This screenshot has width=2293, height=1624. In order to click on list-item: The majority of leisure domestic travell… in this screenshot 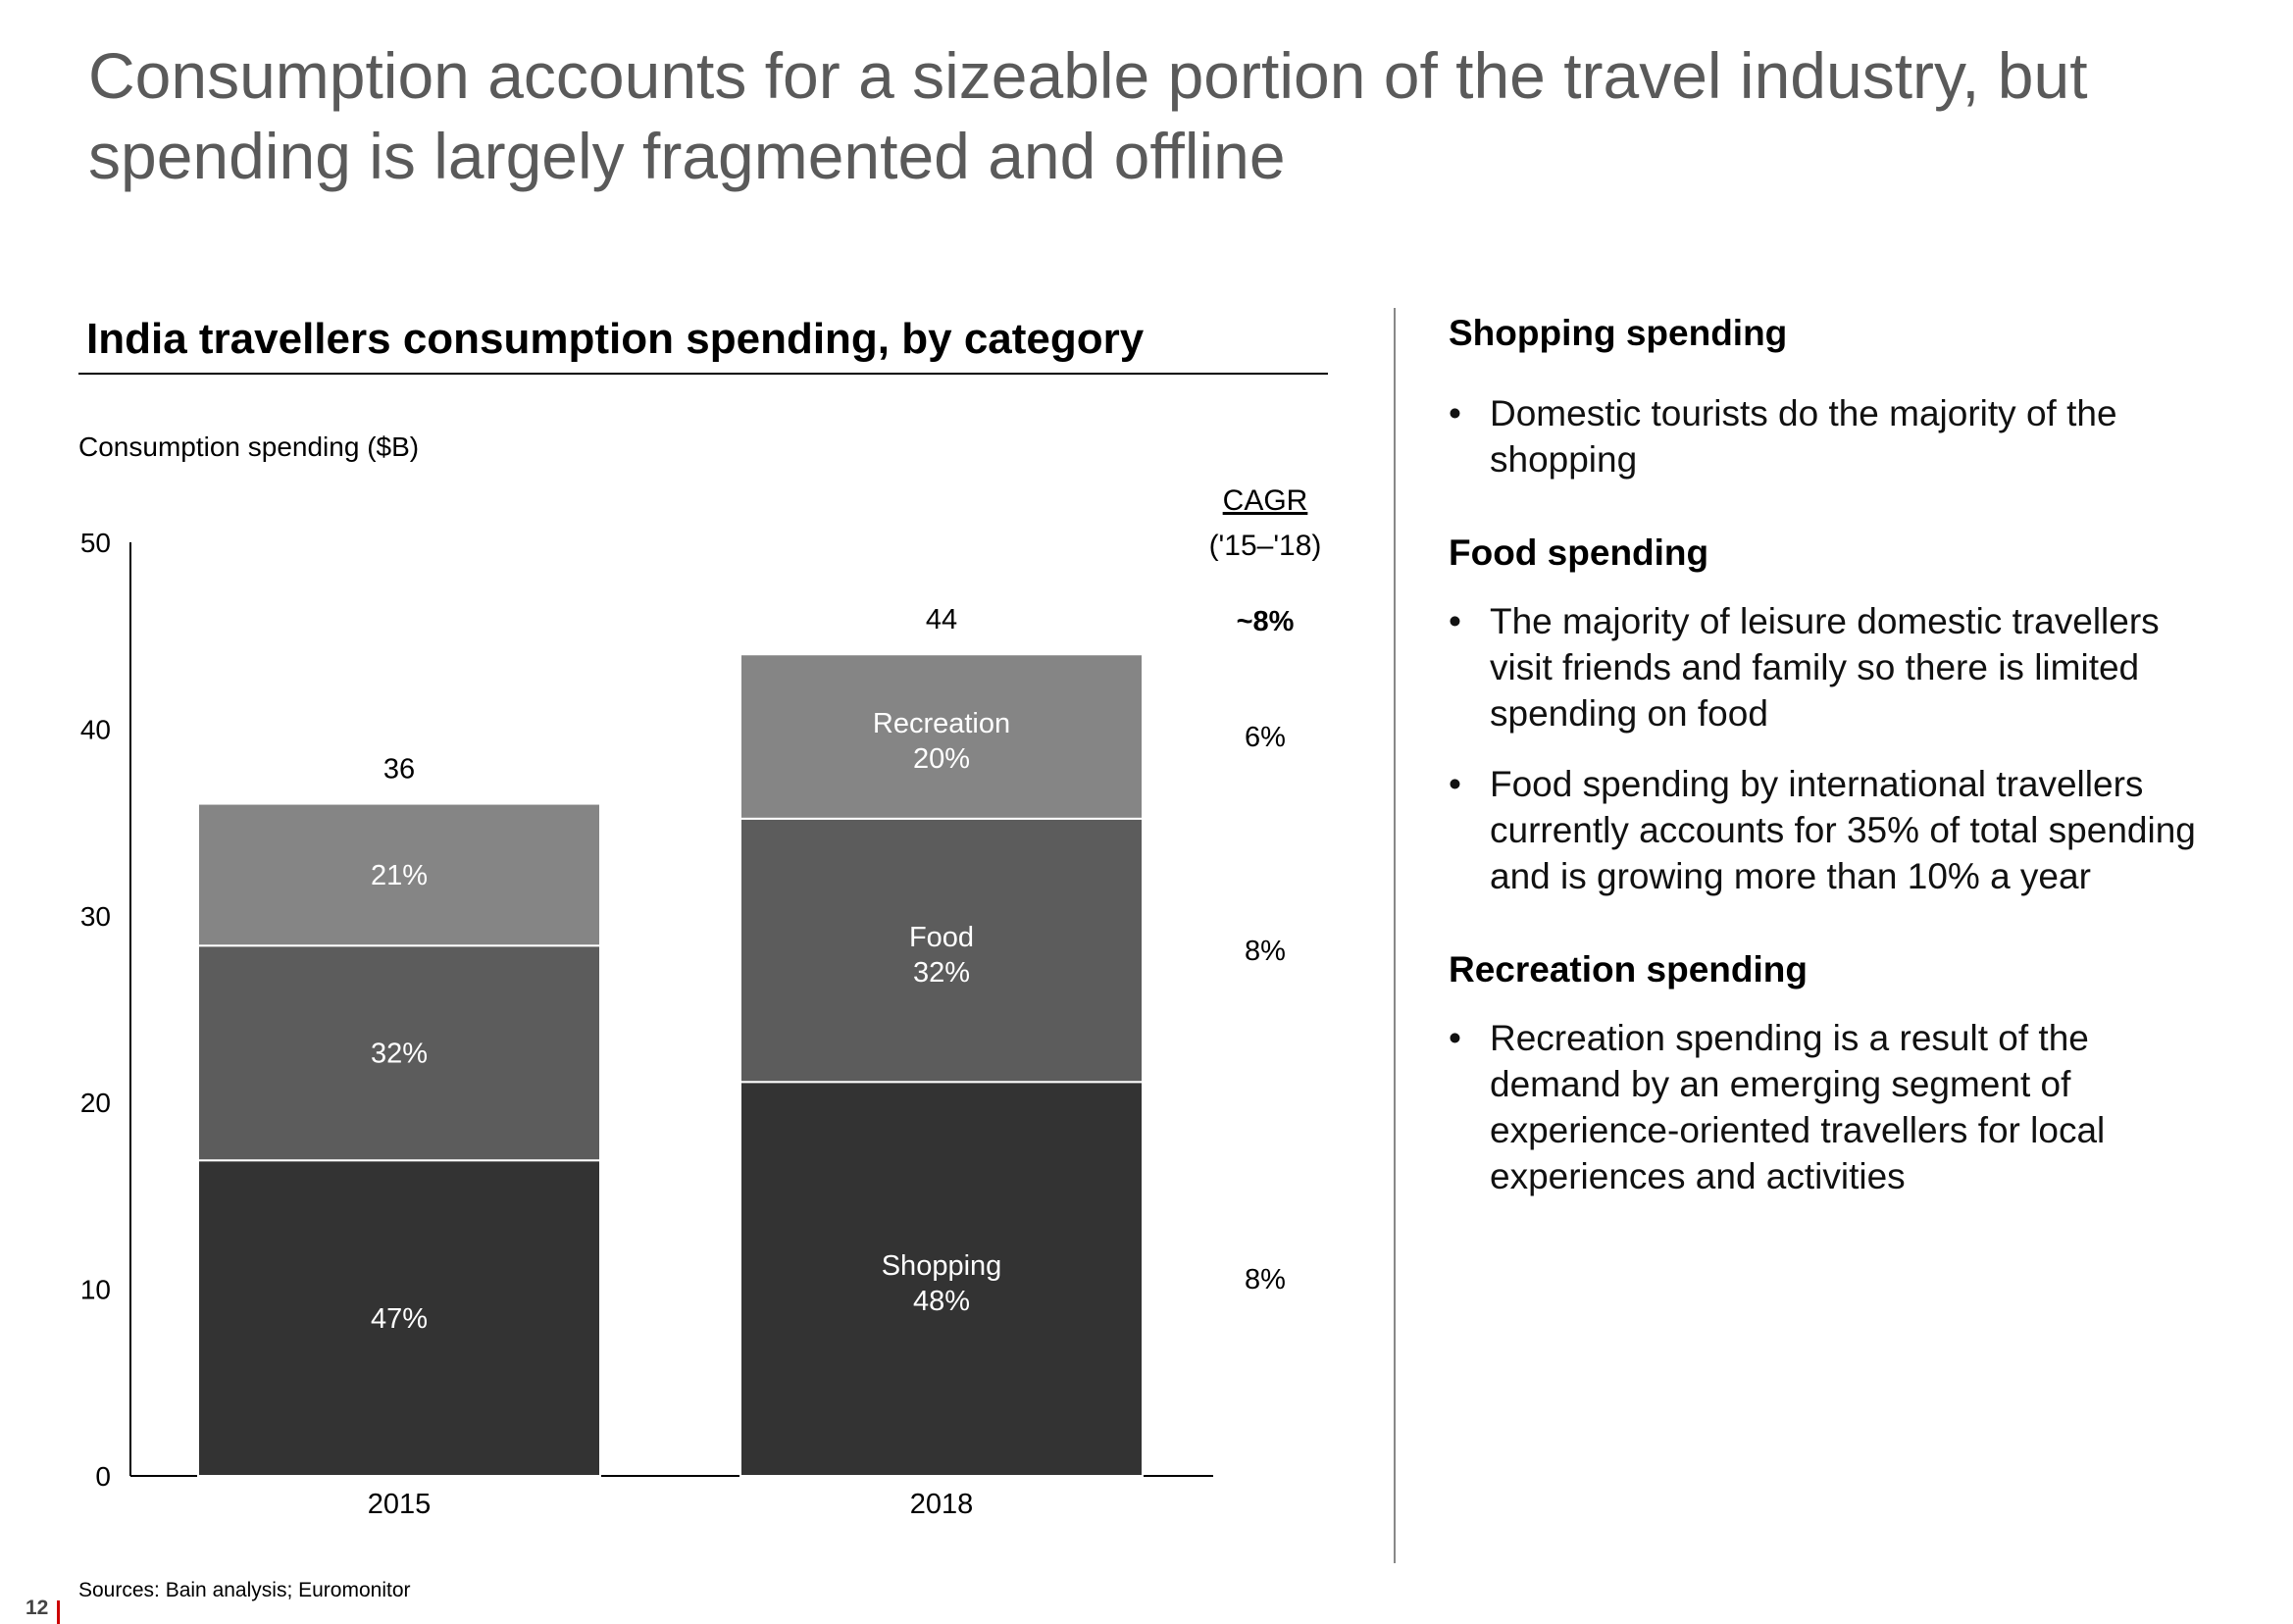, I will do `click(1831, 667)`.